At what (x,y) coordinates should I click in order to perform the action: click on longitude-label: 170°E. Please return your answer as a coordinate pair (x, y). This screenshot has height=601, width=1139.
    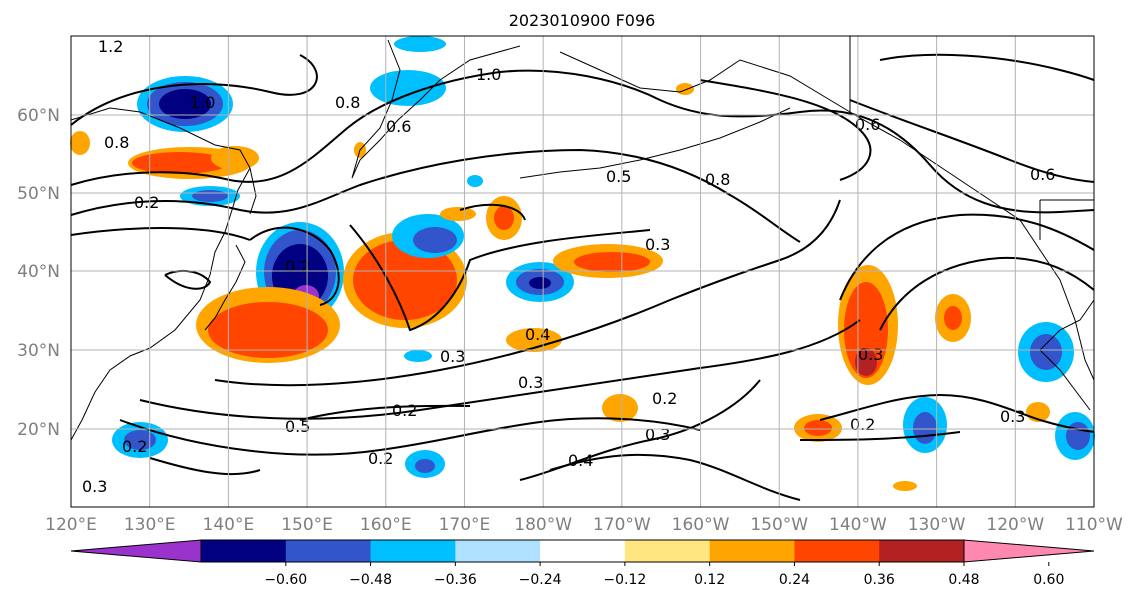
    Looking at the image, I should click on (465, 525).